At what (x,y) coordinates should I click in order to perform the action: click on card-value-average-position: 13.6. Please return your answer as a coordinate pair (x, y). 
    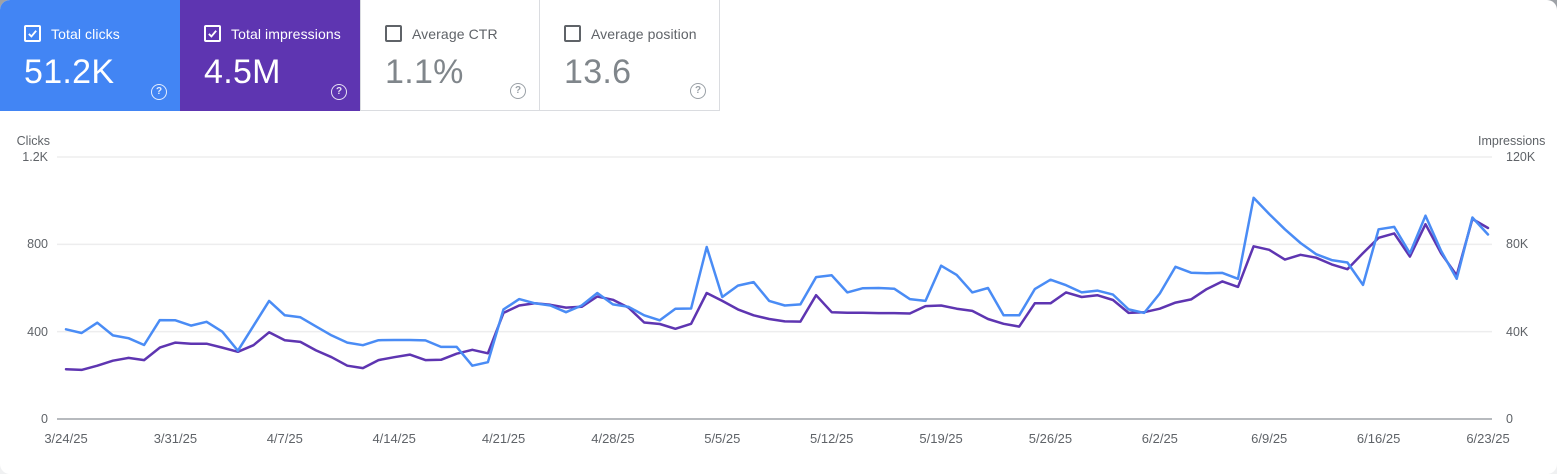
    Looking at the image, I should click on (598, 72).